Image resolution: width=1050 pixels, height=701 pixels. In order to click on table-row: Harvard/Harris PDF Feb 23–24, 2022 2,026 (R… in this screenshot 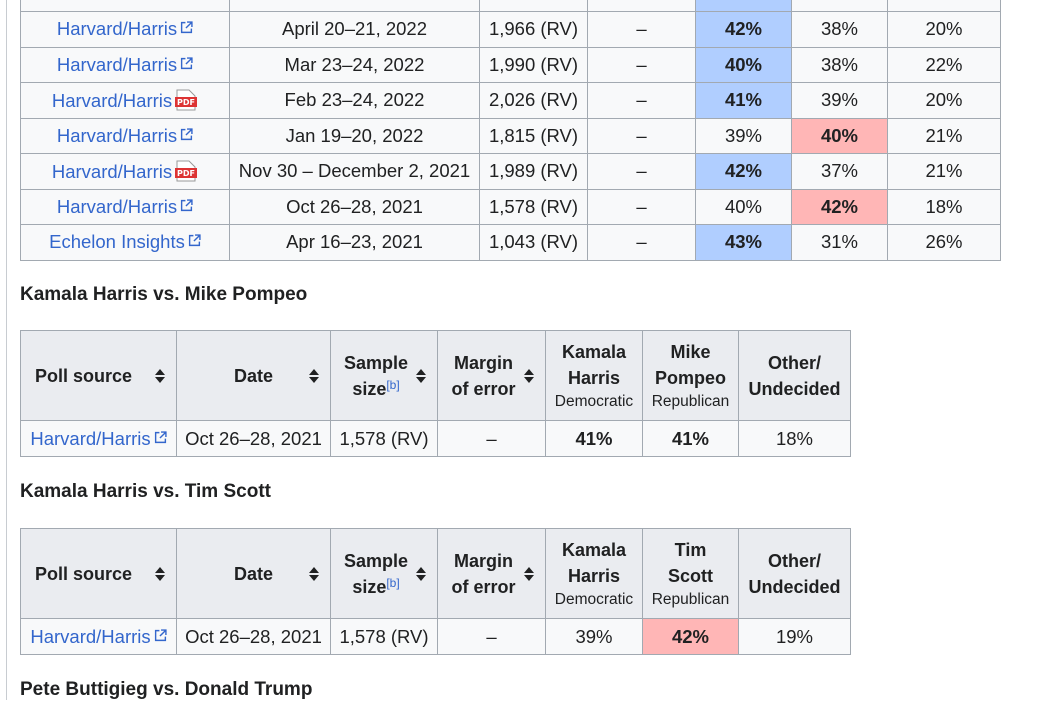, I will do `click(510, 100)`.